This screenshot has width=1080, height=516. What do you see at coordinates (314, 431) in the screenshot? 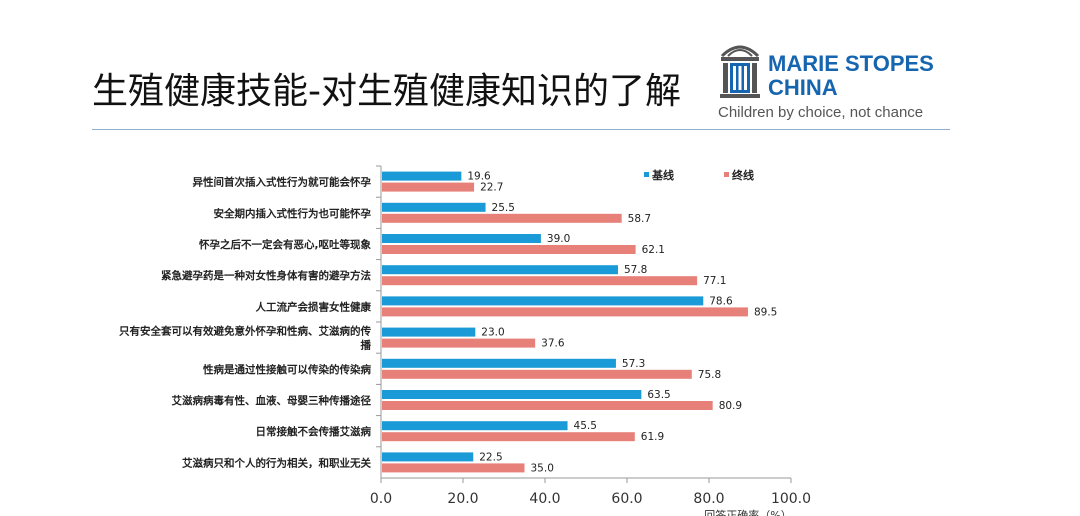
I see `y-tick-label: 日常接触不会传播艾滋病` at bounding box center [314, 431].